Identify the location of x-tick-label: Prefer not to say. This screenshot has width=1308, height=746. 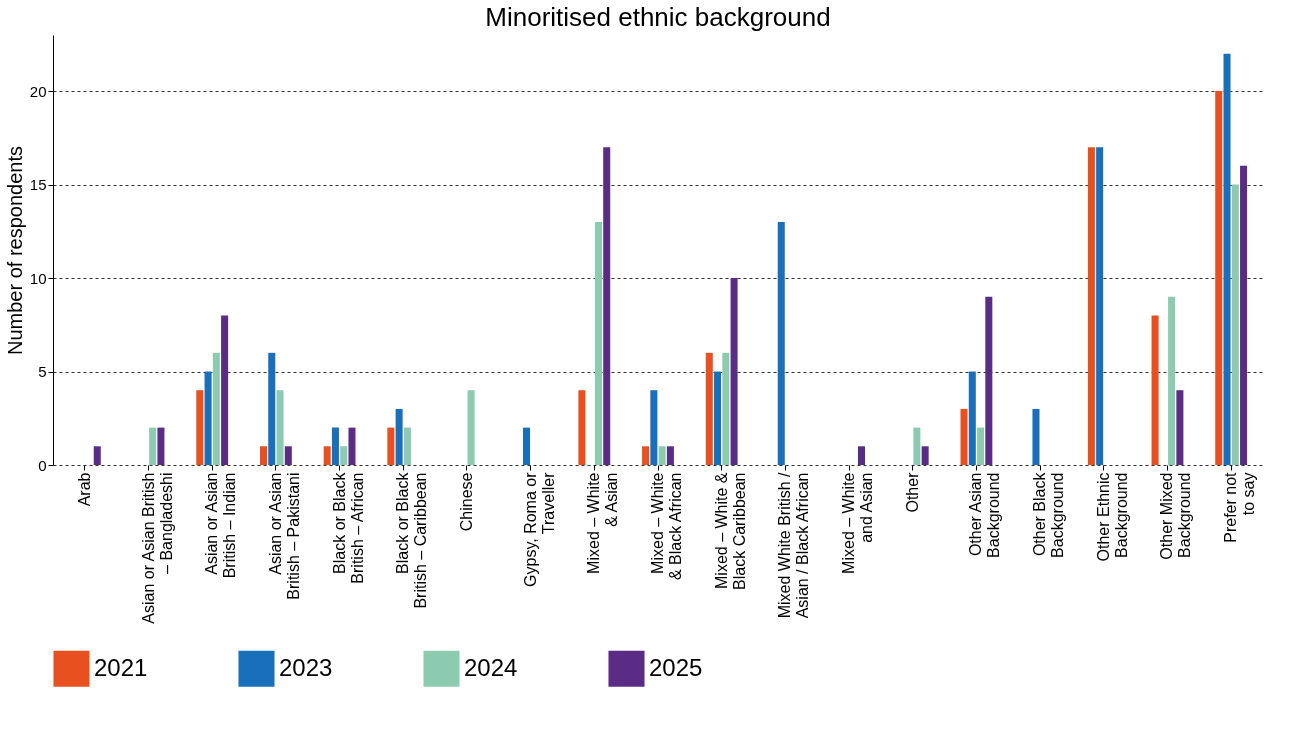
(1240, 507).